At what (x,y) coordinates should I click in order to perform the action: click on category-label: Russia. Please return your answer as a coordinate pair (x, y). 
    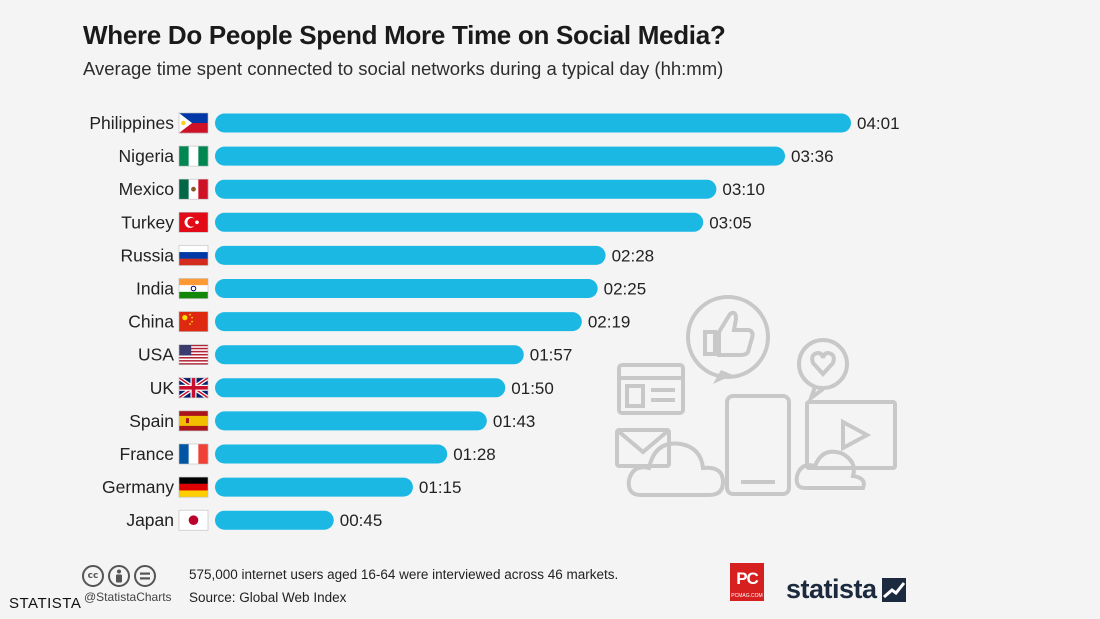
    Looking at the image, I should click on (148, 255).